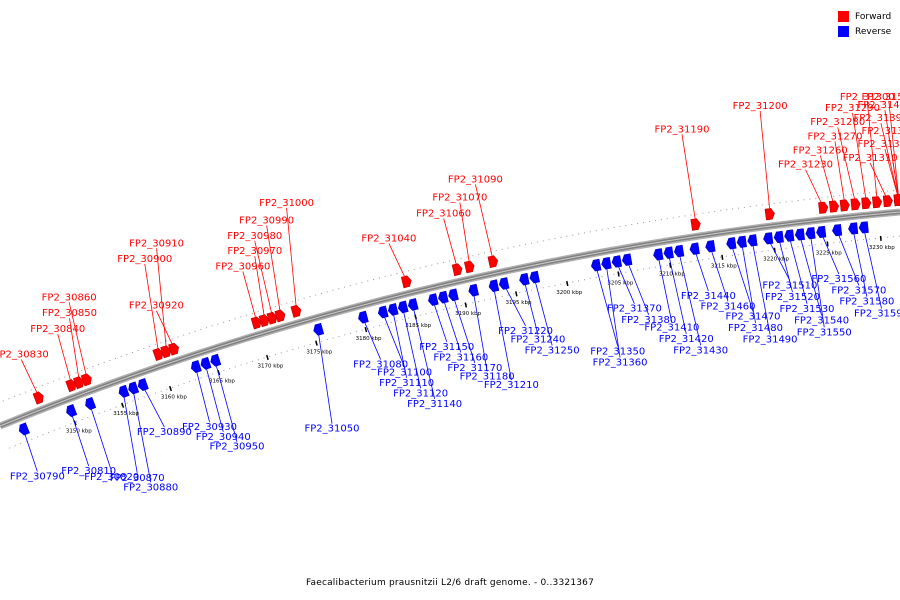 This screenshot has height=600, width=900. Describe the element at coordinates (487, 376) in the screenshot. I see `gene-label: FP2_31180` at that location.